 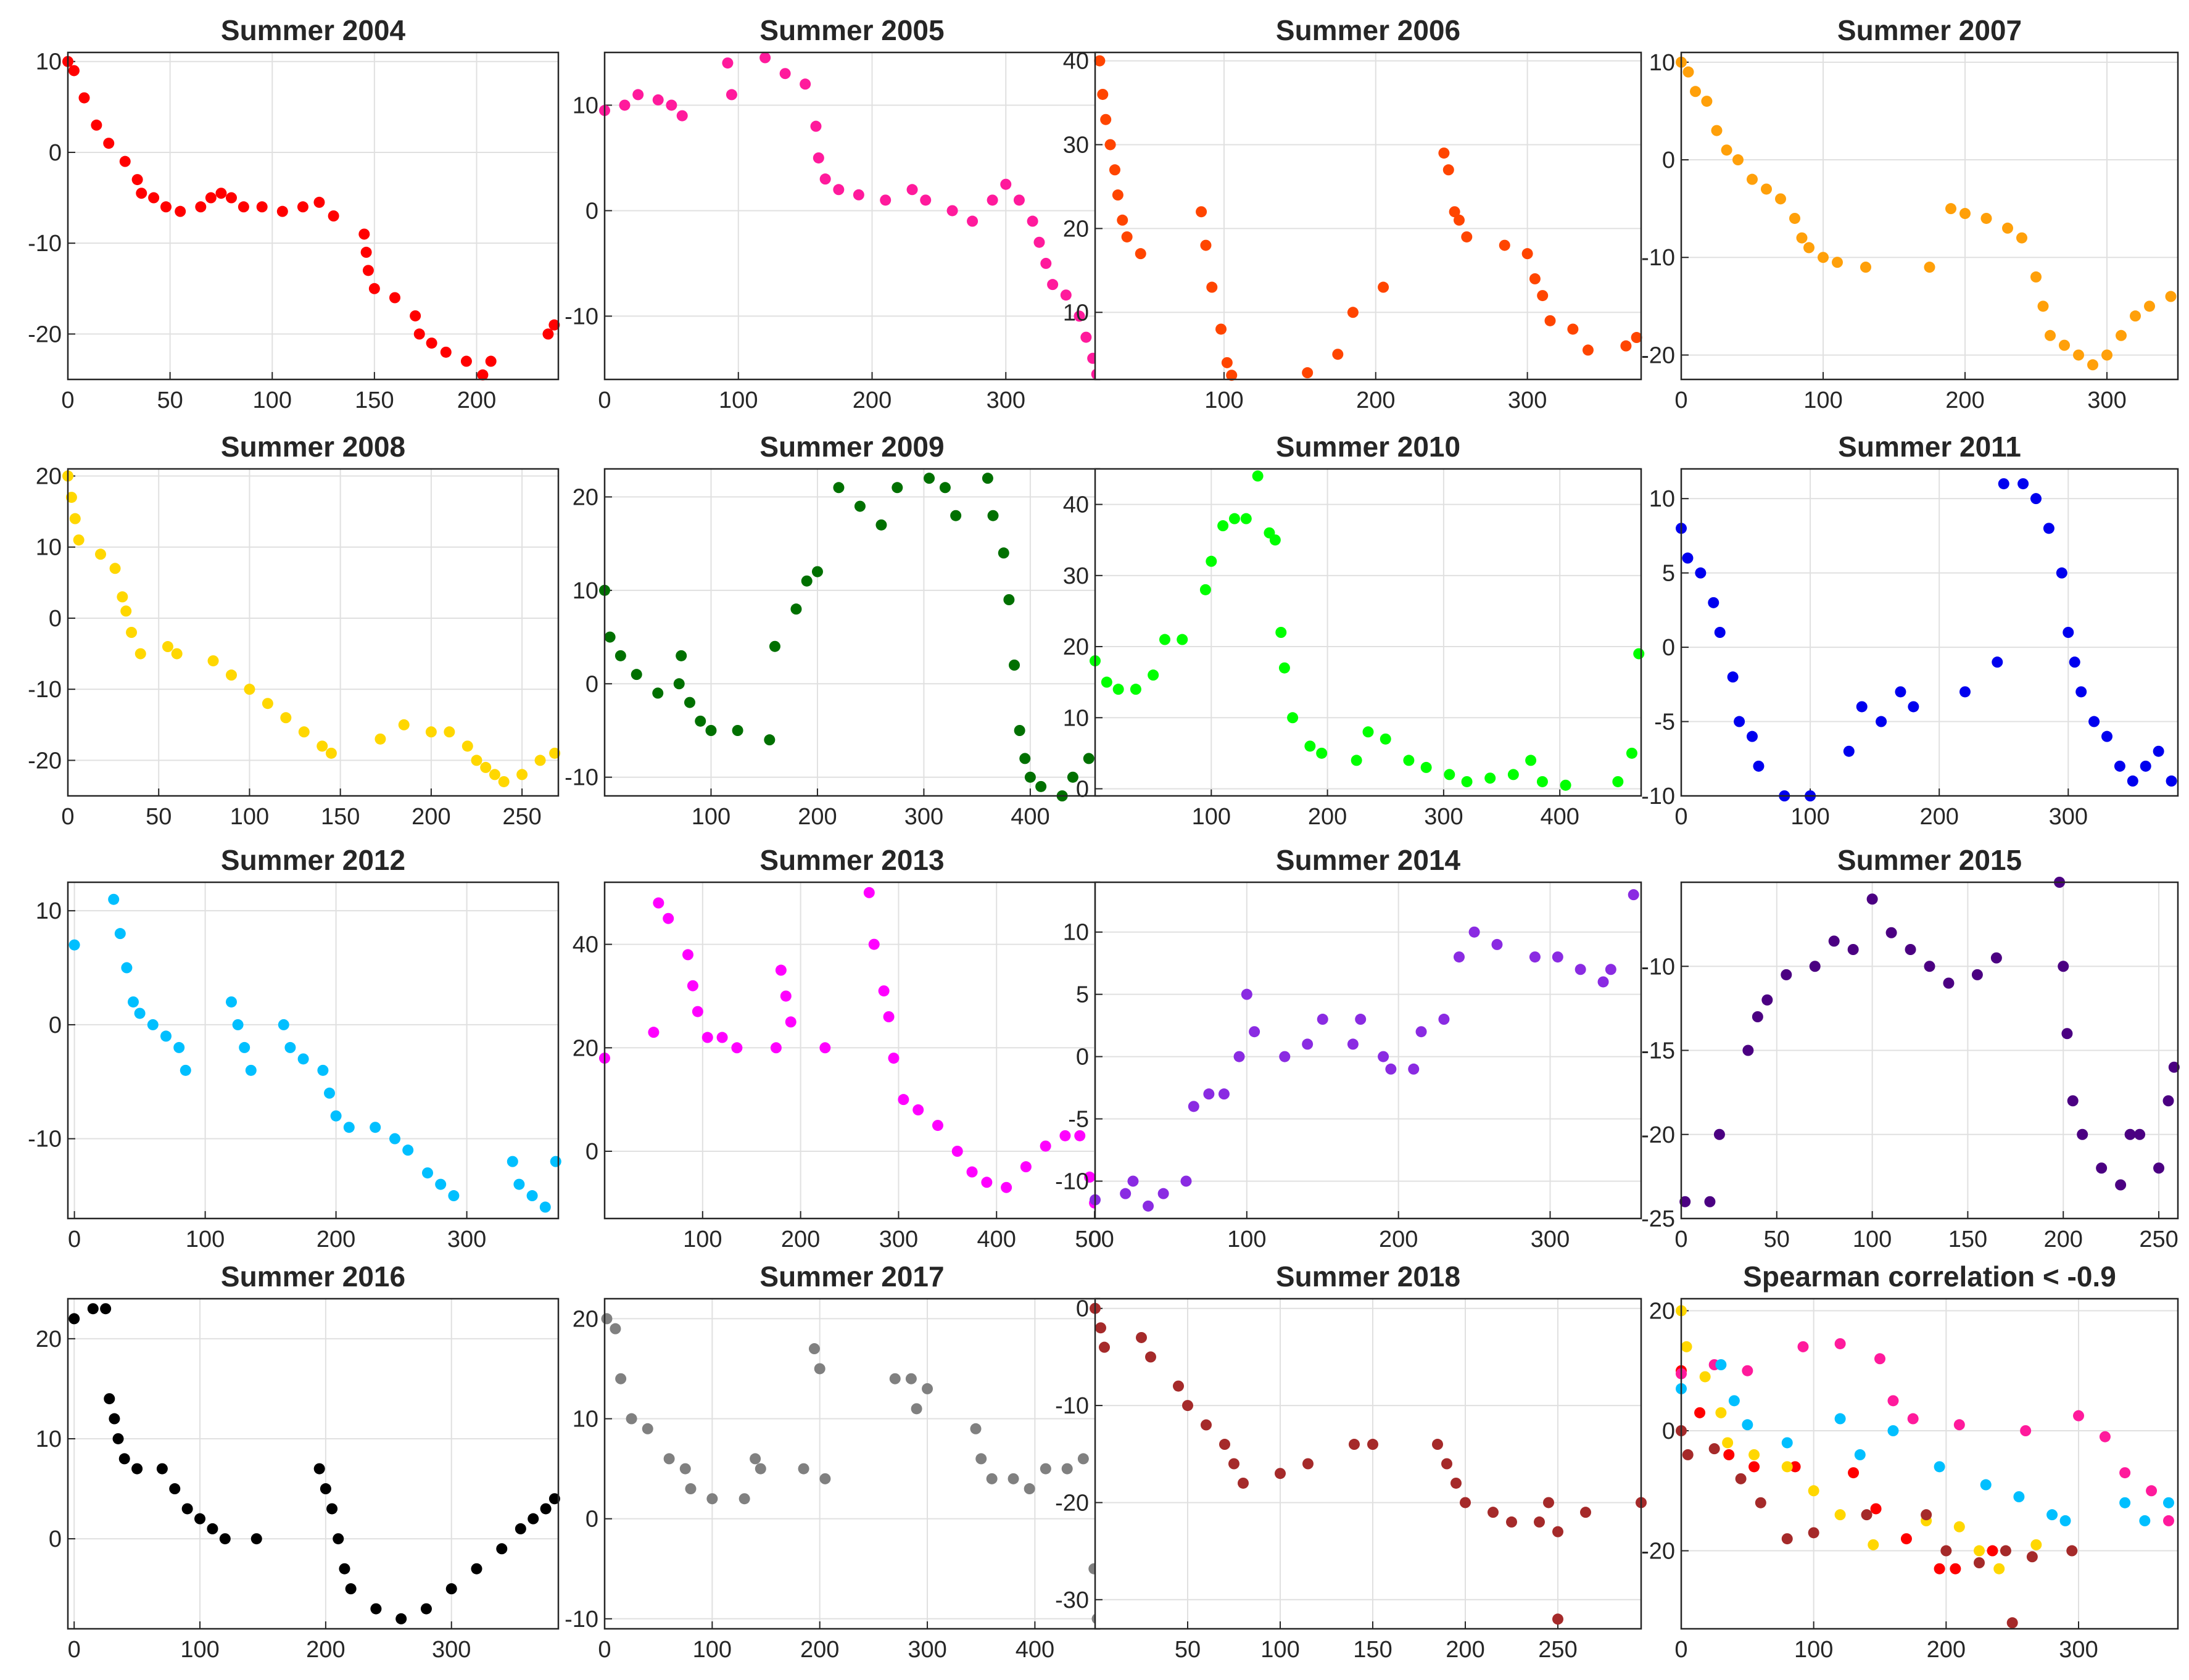 What do you see at coordinates (313, 1050) in the screenshot?
I see `panel-summer-2012-plot-area` at bounding box center [313, 1050].